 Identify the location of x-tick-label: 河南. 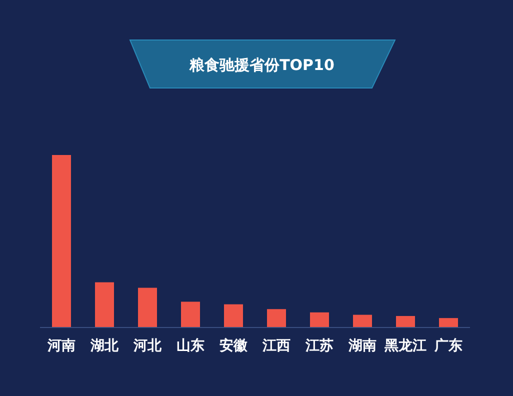
(61, 346).